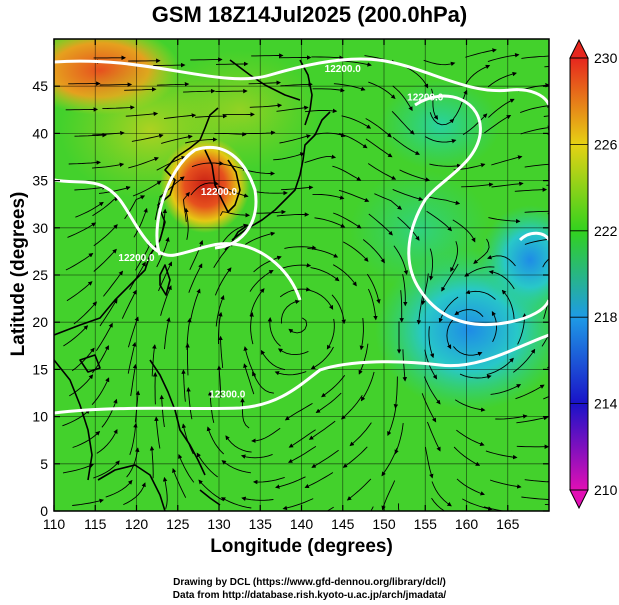  What do you see at coordinates (90, 363) in the screenshot?
I see `coast-hainan` at bounding box center [90, 363].